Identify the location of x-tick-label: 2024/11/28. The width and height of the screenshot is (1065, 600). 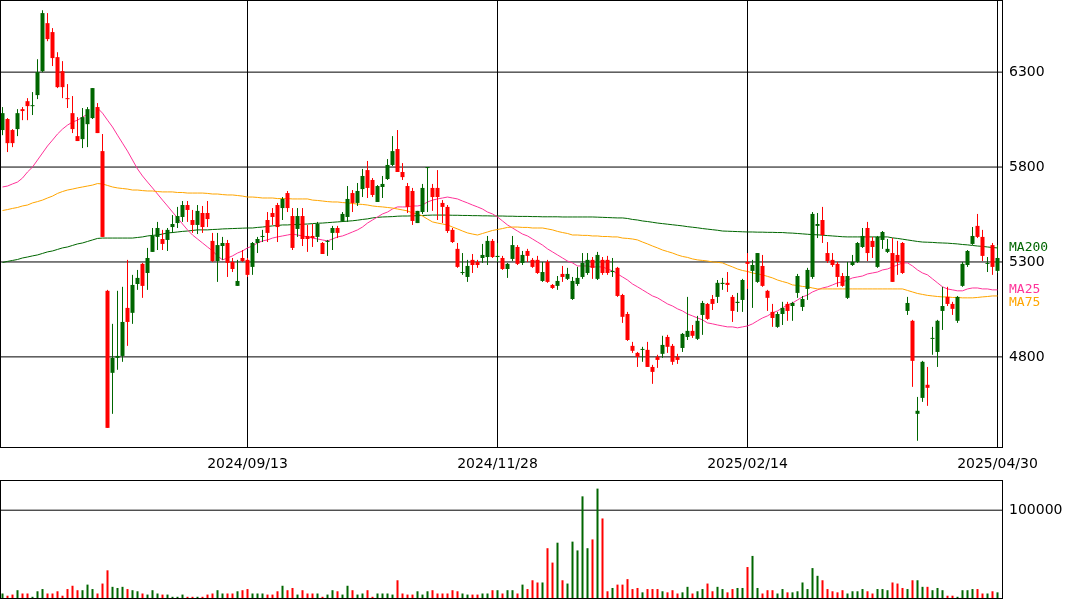
(497, 463).